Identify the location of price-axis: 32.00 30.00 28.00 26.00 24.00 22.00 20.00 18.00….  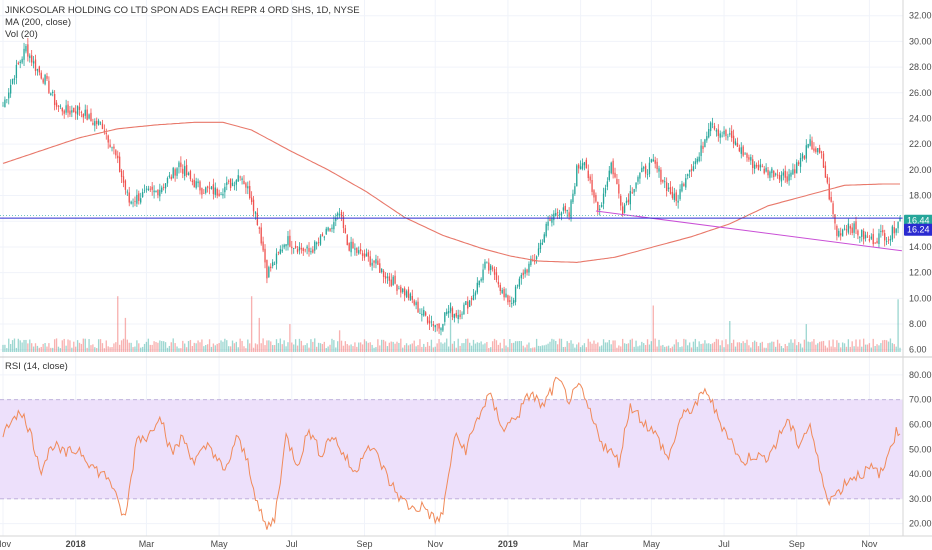
(920, 183).